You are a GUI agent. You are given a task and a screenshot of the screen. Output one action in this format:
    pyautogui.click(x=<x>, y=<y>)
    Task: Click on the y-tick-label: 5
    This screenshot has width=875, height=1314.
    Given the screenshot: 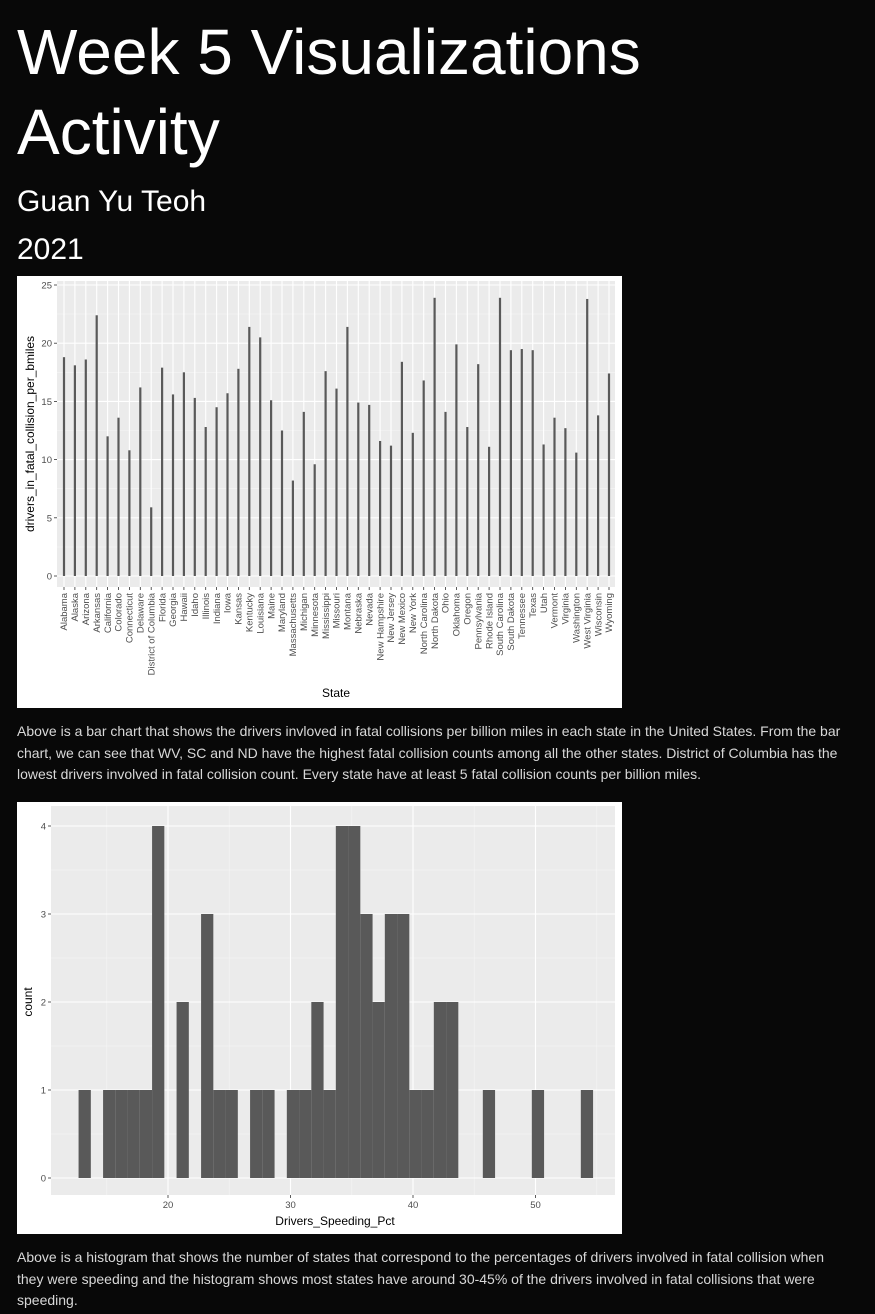 What is the action you would take?
    pyautogui.click(x=49, y=518)
    